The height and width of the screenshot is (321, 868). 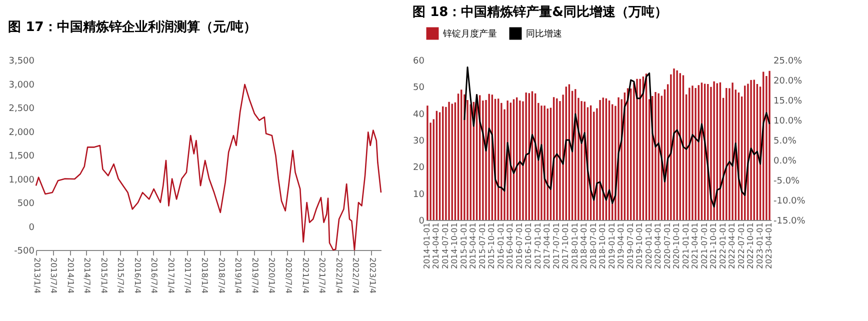 What do you see at coordinates (769, 245) in the screenshot?
I see `x-tick-label: 2023-04-01` at bounding box center [769, 245].